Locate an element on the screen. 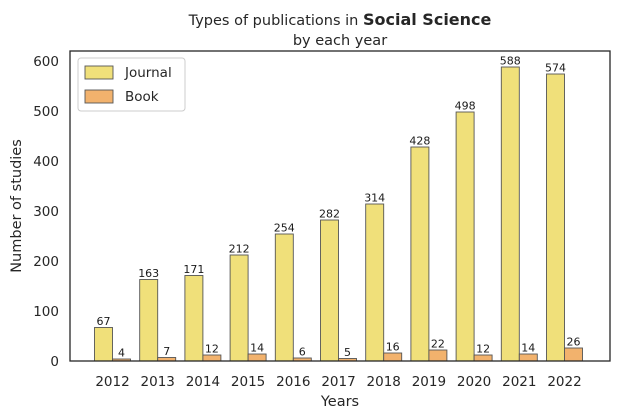  bar-journal-2015 is located at coordinates (239, 308).